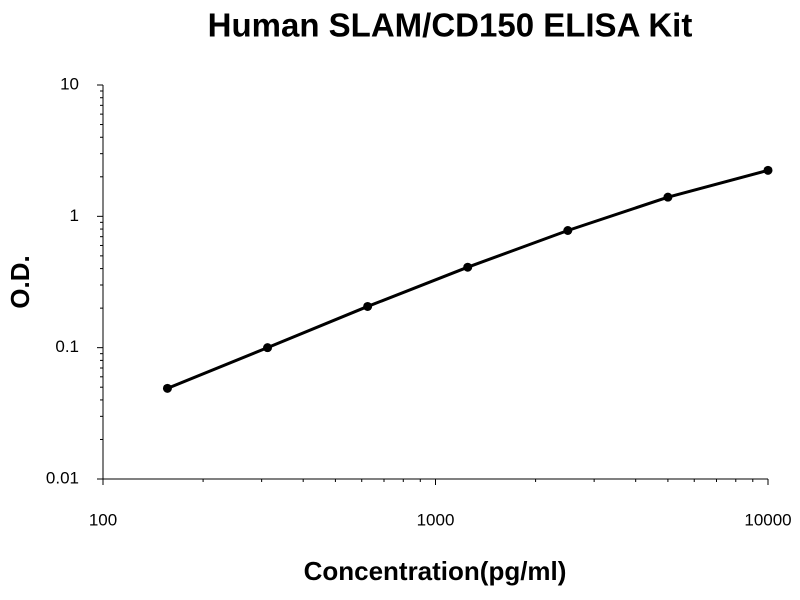 This screenshot has height=600, width=800. Describe the element at coordinates (74, 215) in the screenshot. I see `y-tick-label: 1` at that location.